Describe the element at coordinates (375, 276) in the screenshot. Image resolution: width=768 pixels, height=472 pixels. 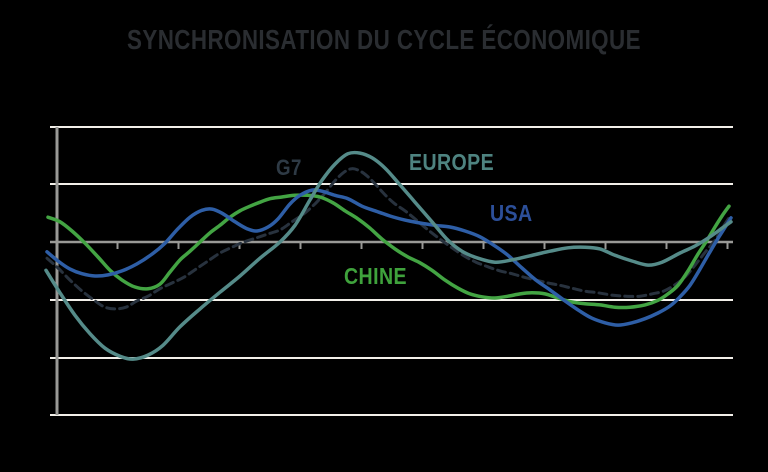
I see `series-label-chine: CHINE` at that location.